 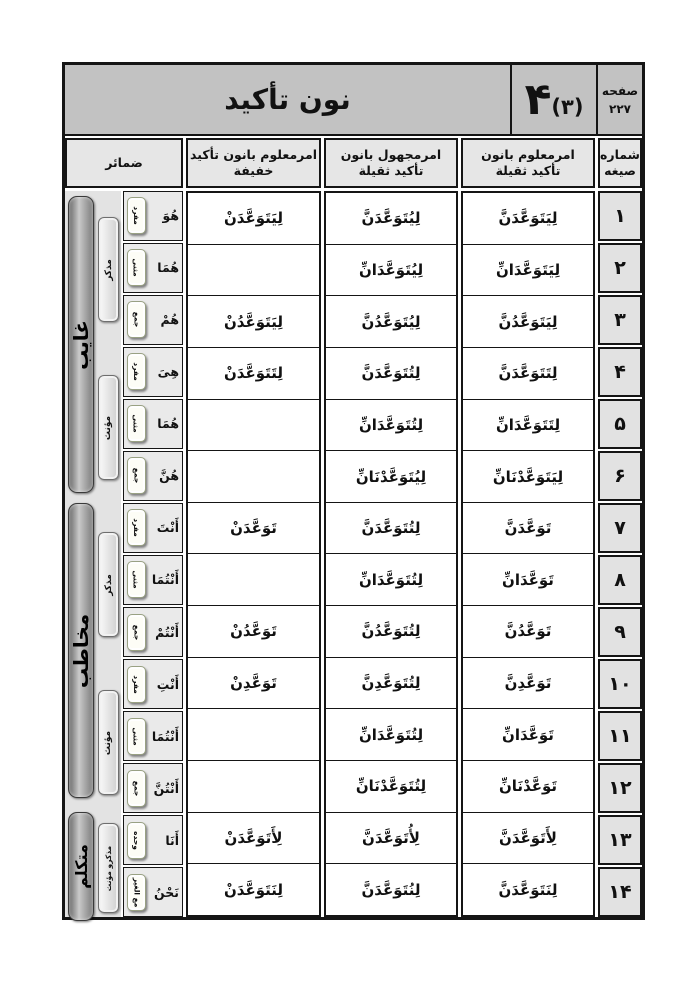 I want to click on verb-cell: لِتُتَوَعَّدْنَانِّ, so click(x=391, y=787).